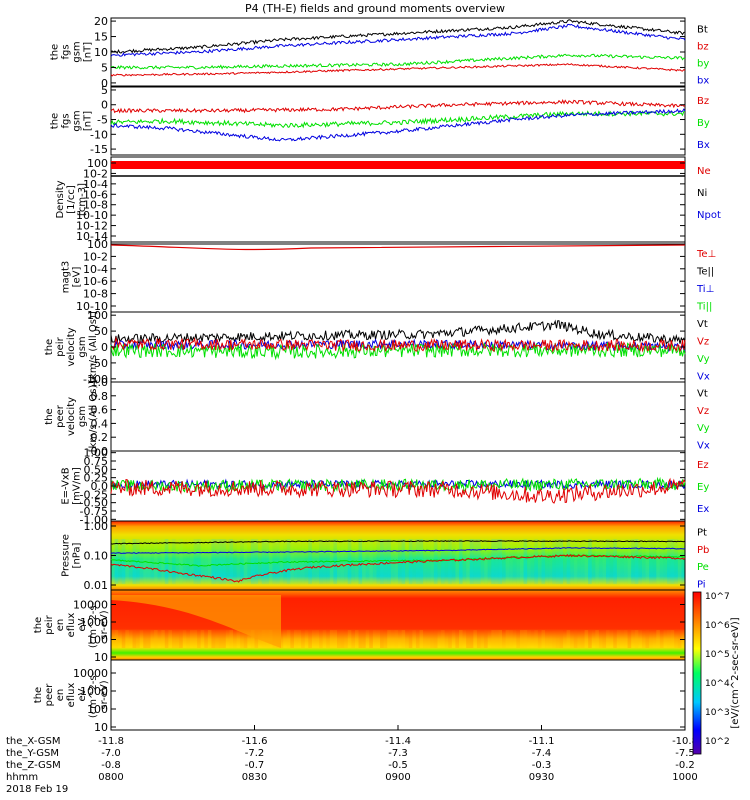 This screenshot has height=800, width=750. Describe the element at coordinates (93, 694) in the screenshot. I see `panel-ylabel: (cm^2-s-` at that location.